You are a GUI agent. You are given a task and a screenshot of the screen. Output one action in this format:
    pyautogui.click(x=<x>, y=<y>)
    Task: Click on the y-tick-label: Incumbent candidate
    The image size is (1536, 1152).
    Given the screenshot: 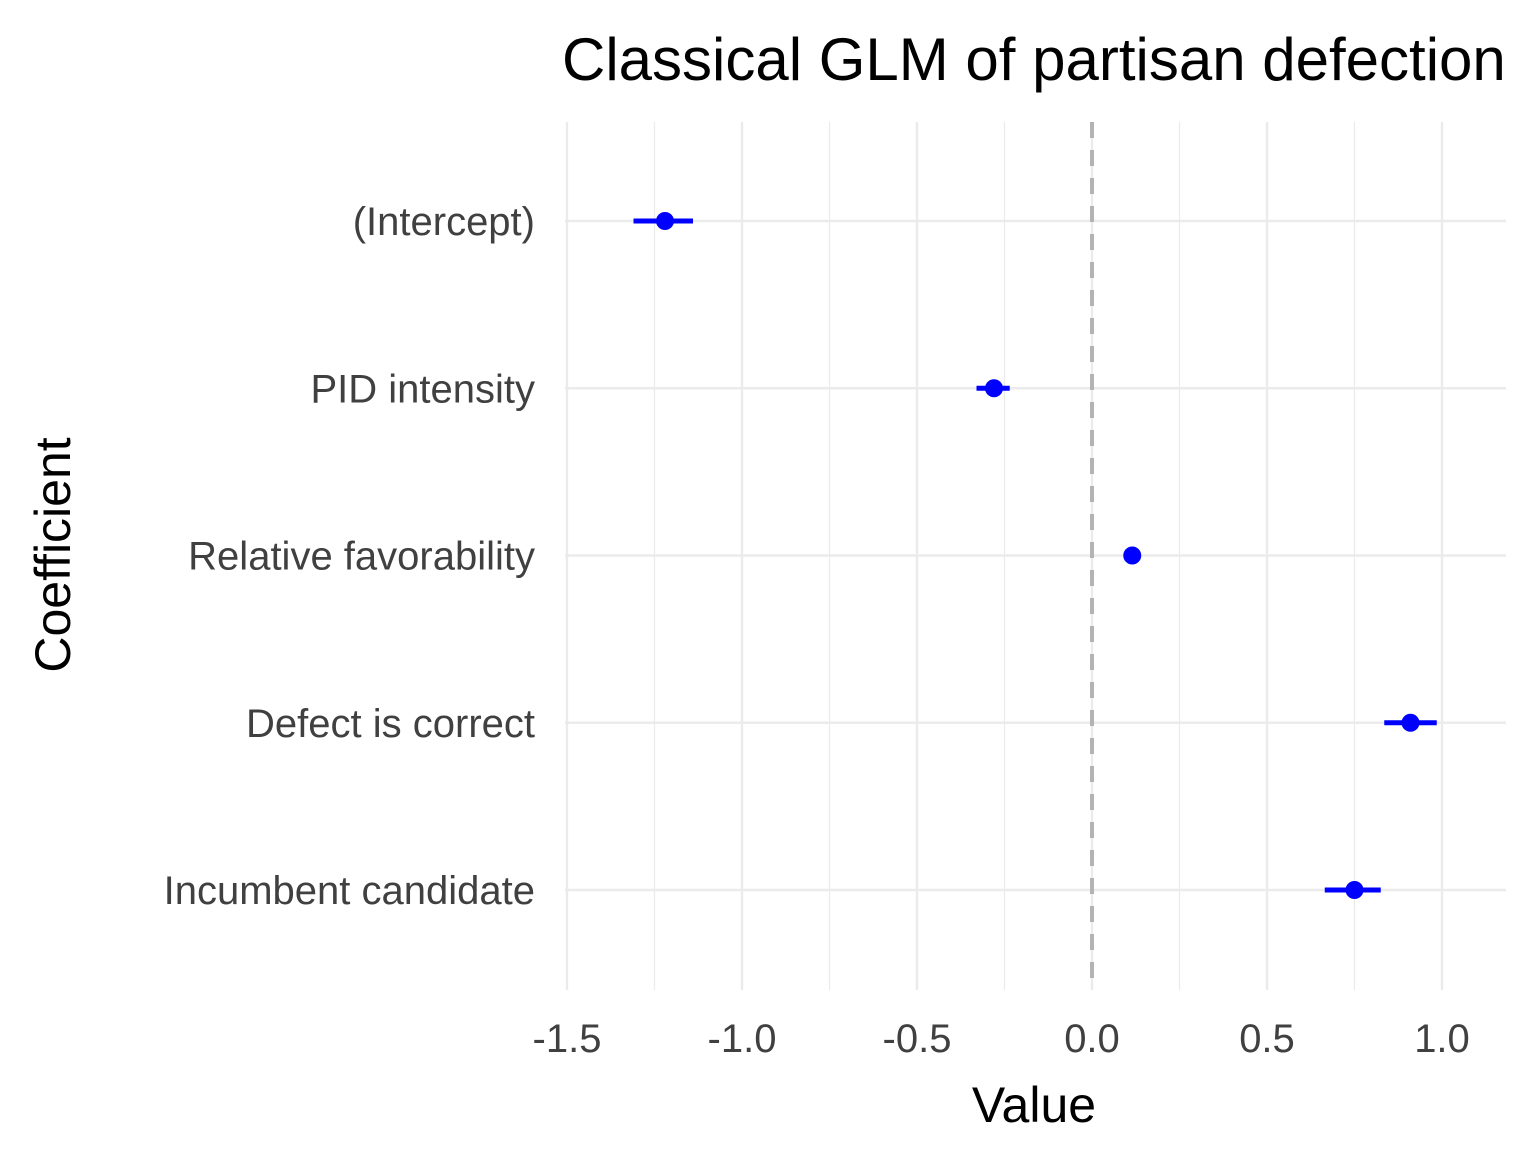 What is the action you would take?
    pyautogui.click(x=349, y=891)
    